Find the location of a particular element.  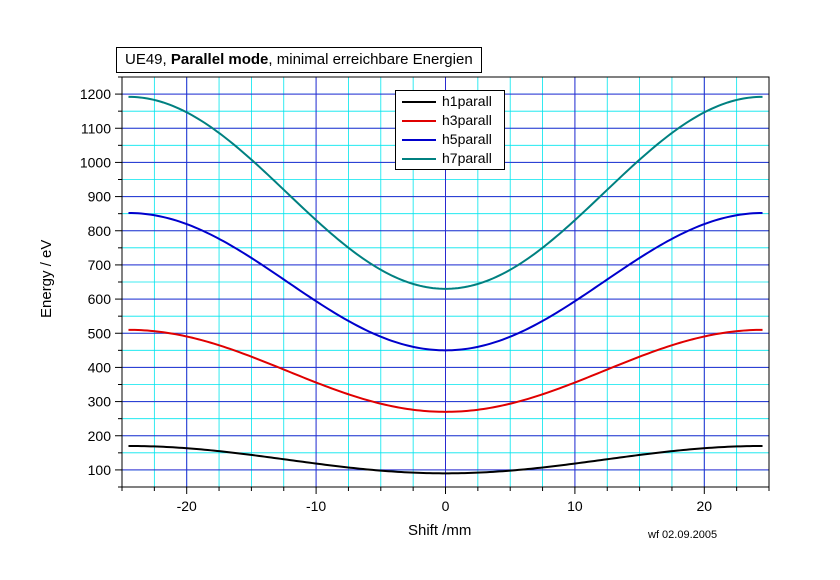

x-tick-label: 20 is located at coordinates (705, 506).